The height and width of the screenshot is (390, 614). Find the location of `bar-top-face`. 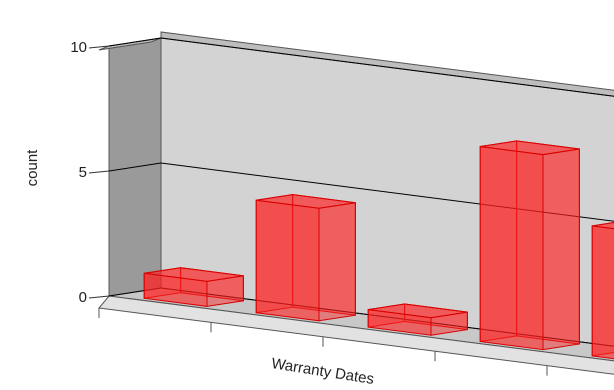

bar-top-face is located at coordinates (603, 226).